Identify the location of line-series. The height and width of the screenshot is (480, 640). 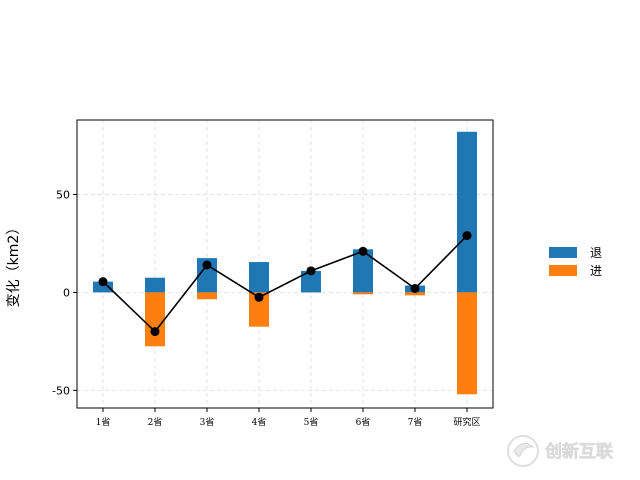
(285, 284).